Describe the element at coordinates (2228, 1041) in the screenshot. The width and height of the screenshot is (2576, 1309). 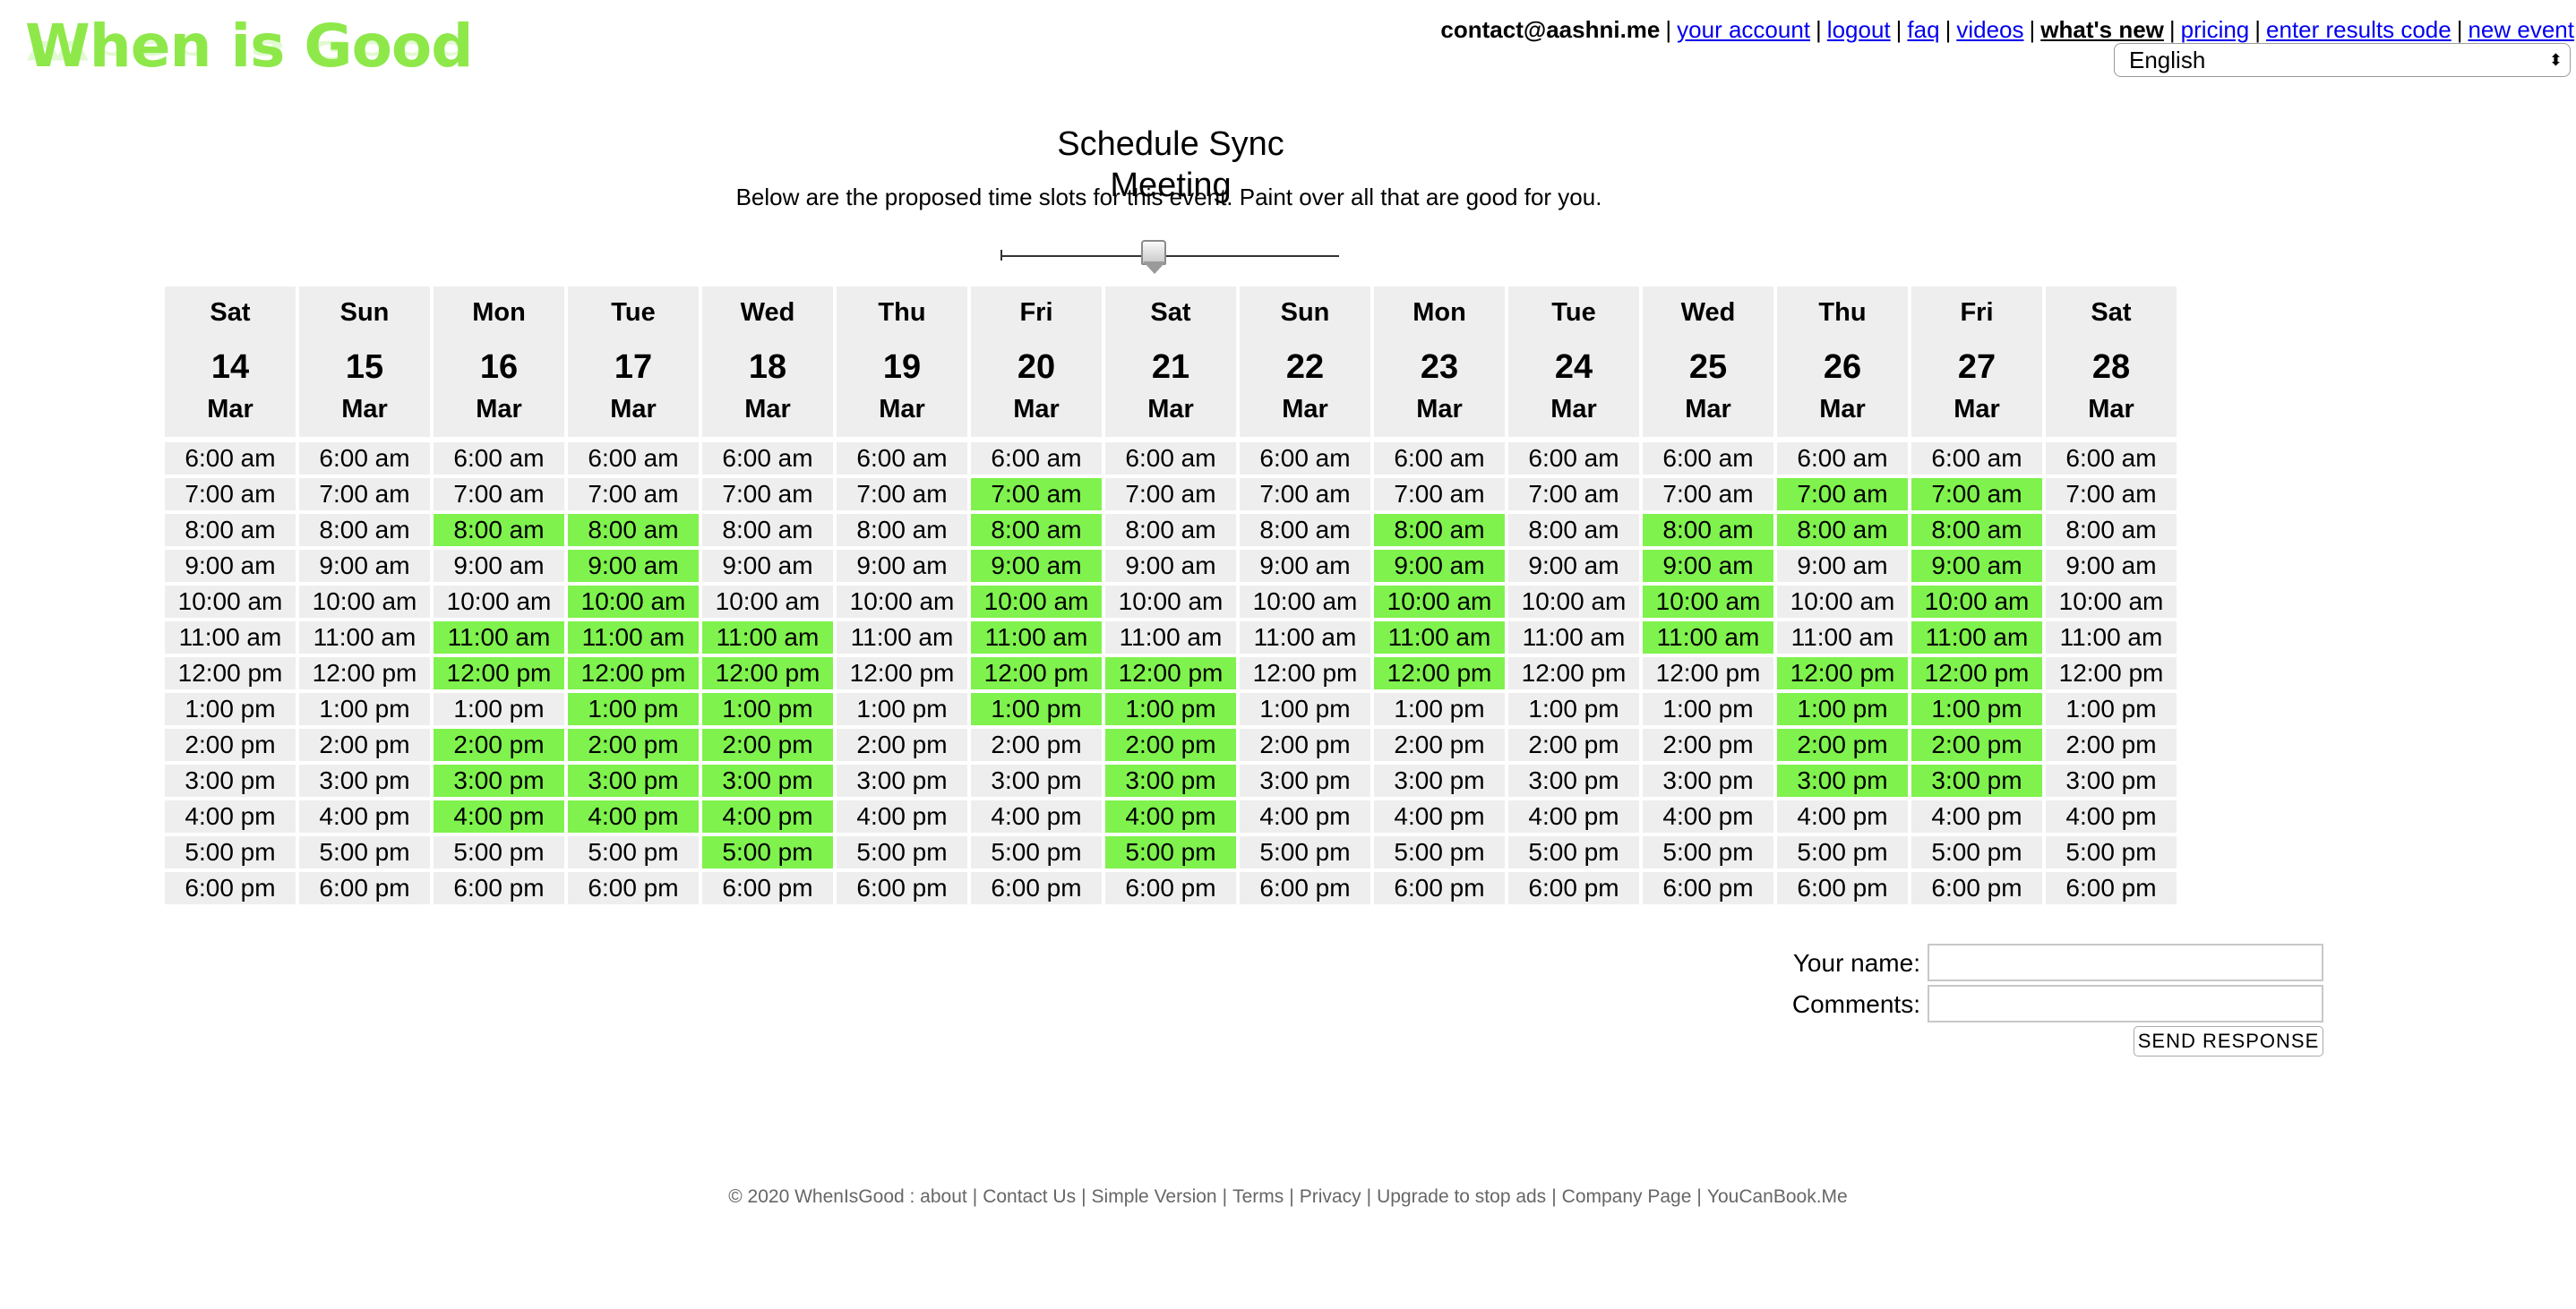
I see `send-response-button: SEND RESPONSE` at that location.